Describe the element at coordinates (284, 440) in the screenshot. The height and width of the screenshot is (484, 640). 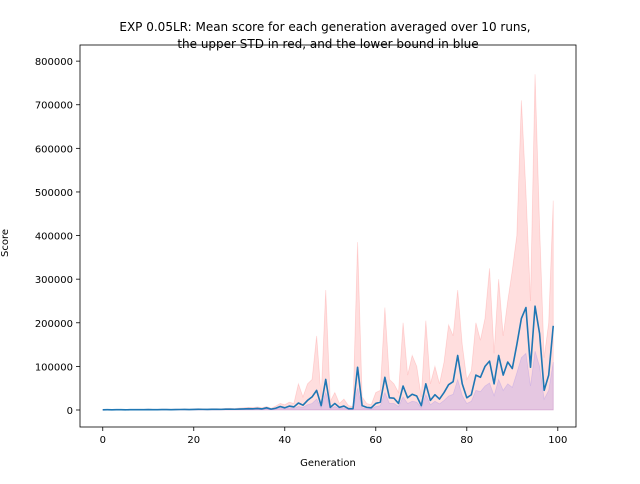
I see `x-tick-label: 40` at that location.